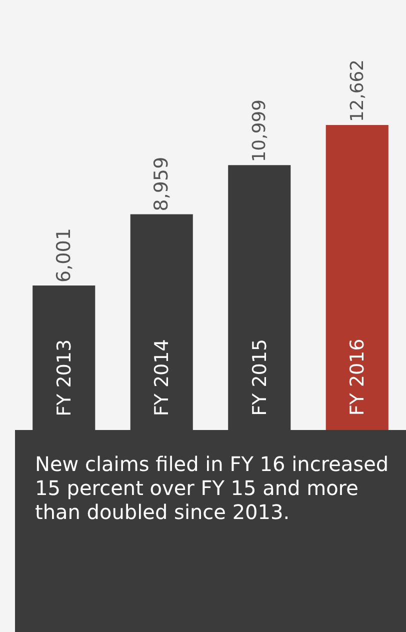  I want to click on data-label: 12,662, so click(357, 91).